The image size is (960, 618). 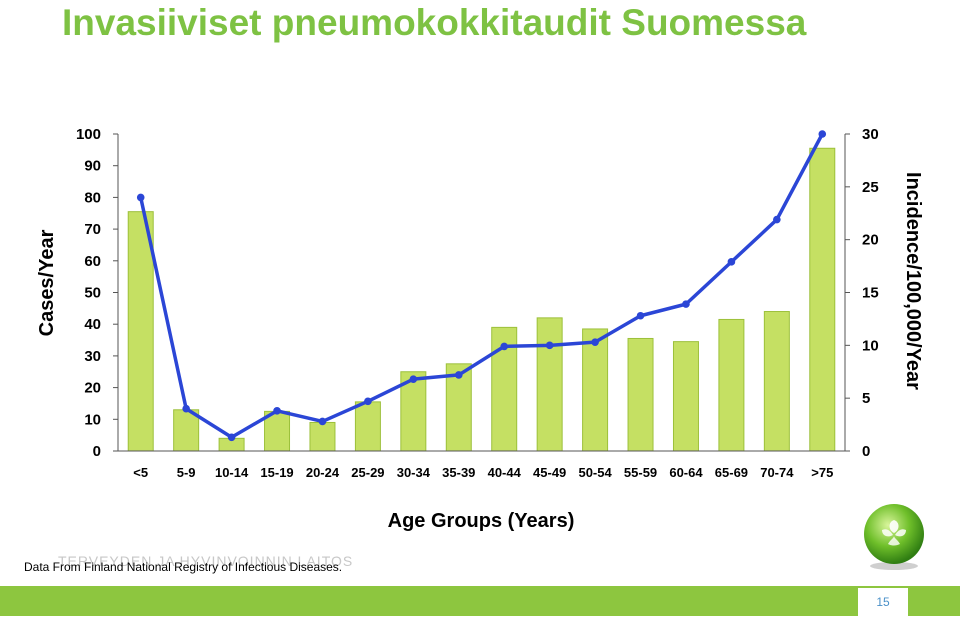 I want to click on x-tick-label: 5-9, so click(x=186, y=472).